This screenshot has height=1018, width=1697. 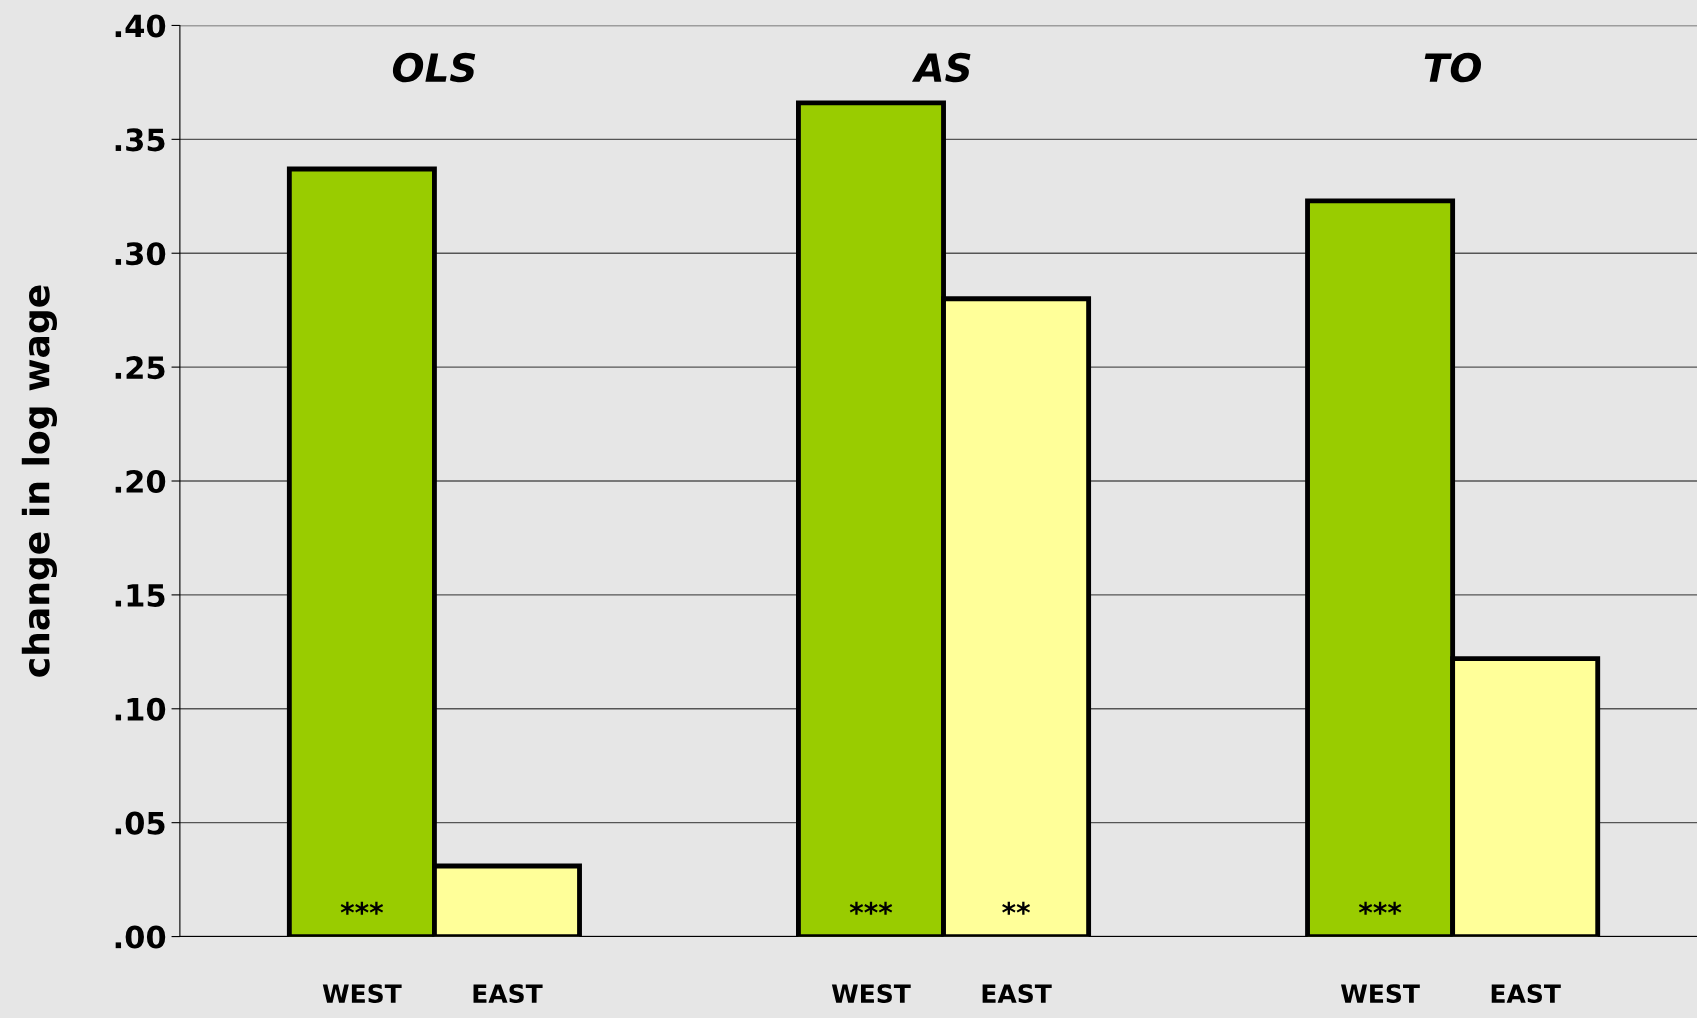 What do you see at coordinates (140, 254) in the screenshot?
I see `y-tick-label: .30` at bounding box center [140, 254].